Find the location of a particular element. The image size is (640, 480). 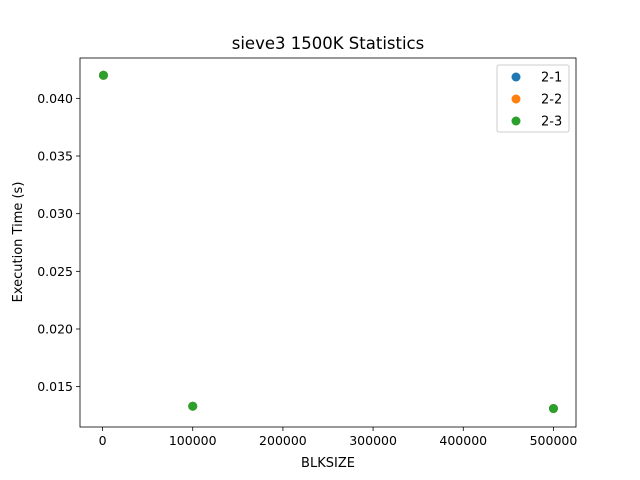

legend-box is located at coordinates (533, 98).